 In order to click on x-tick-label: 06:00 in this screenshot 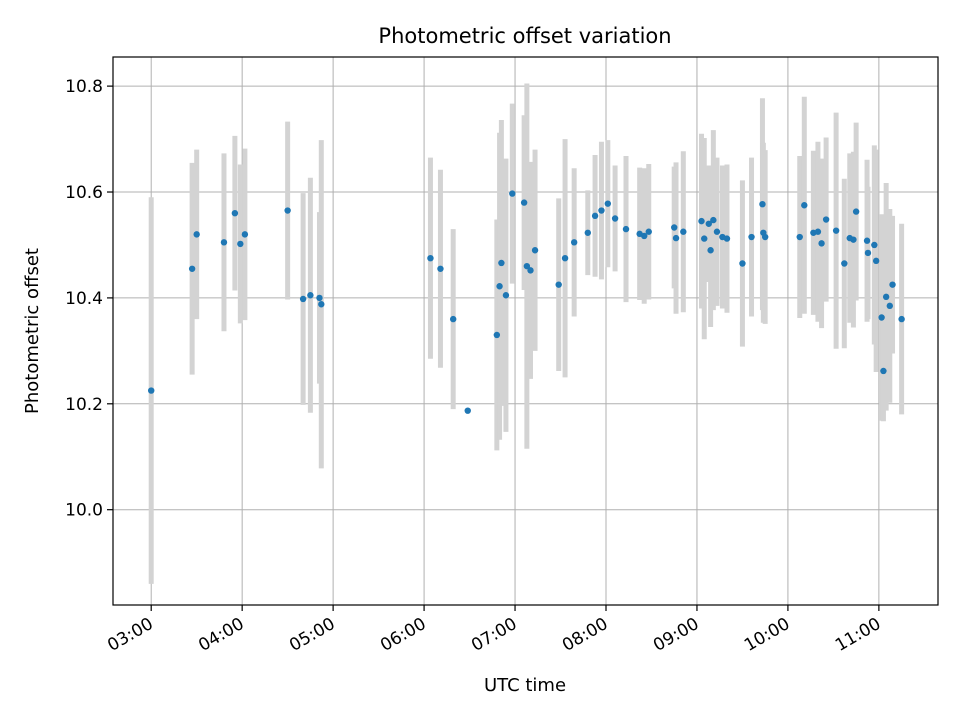, I will do `click(403, 635)`.